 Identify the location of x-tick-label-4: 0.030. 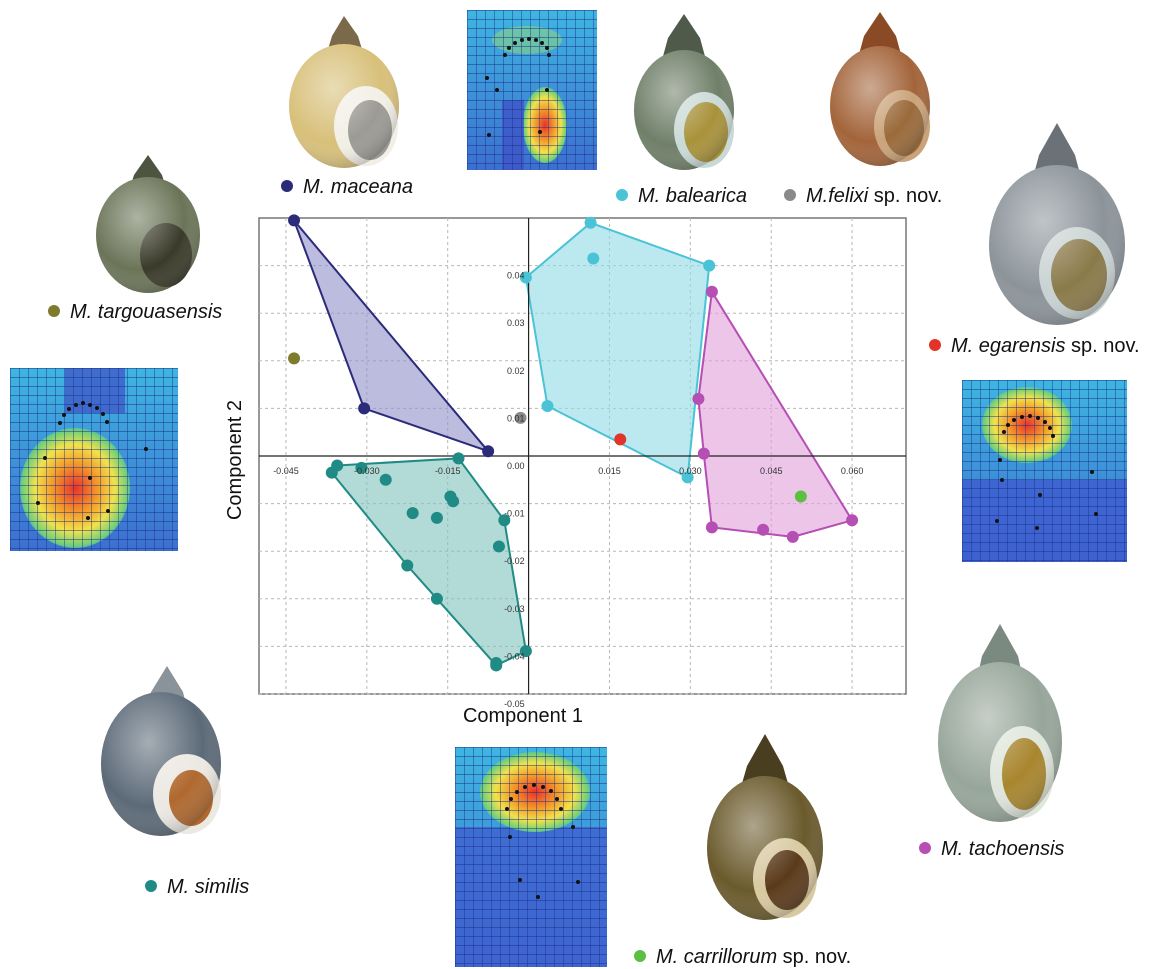
(690, 471).